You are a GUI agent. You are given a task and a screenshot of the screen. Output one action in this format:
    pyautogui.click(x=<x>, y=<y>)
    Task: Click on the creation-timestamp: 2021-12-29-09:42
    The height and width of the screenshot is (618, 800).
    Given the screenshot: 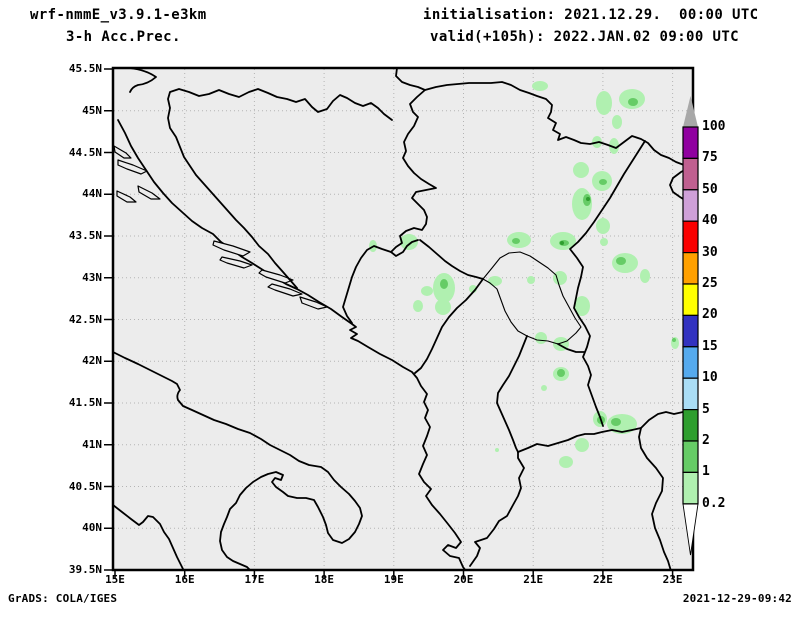 What is the action you would take?
    pyautogui.click(x=737, y=598)
    